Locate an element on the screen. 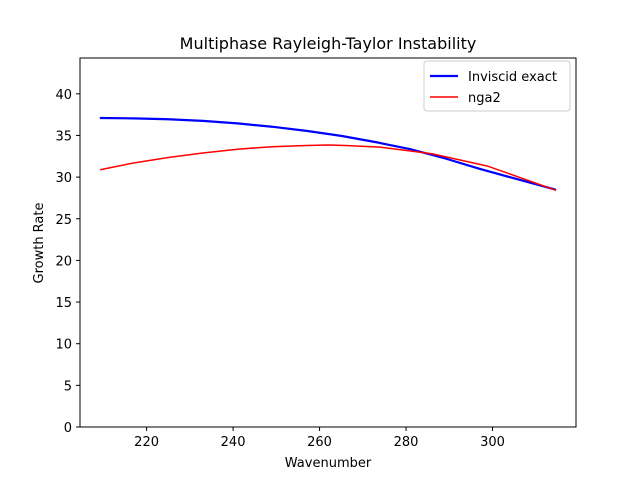  y-axis-label: Growth Rate is located at coordinates (39, 243).